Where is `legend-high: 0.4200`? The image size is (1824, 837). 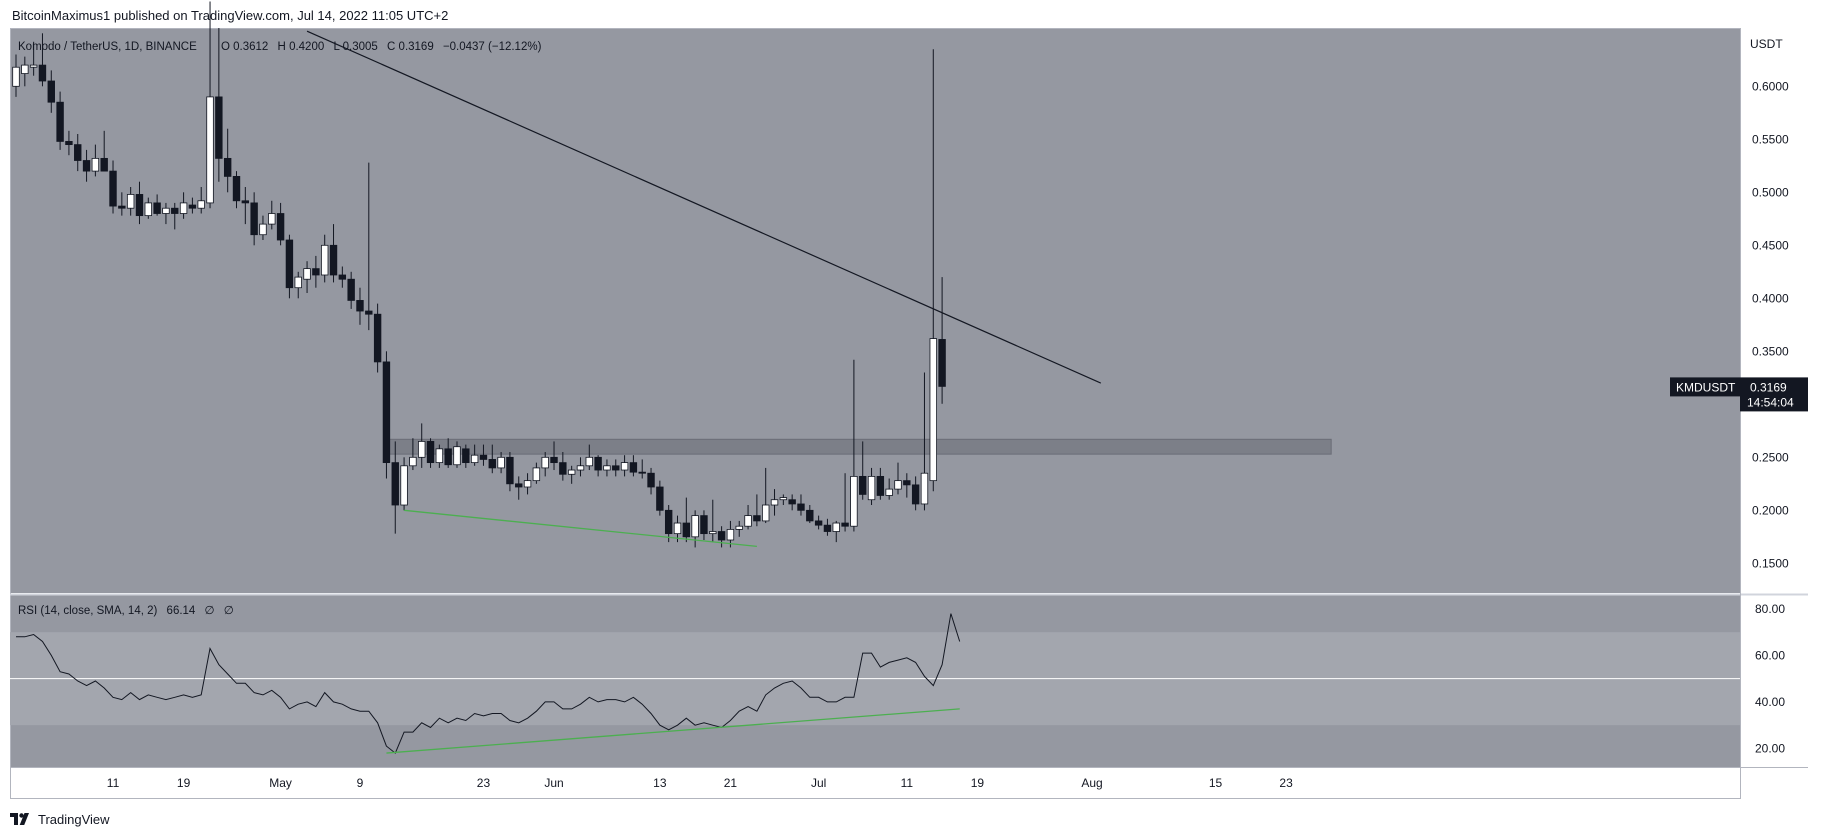
legend-high: 0.4200 is located at coordinates (306, 47).